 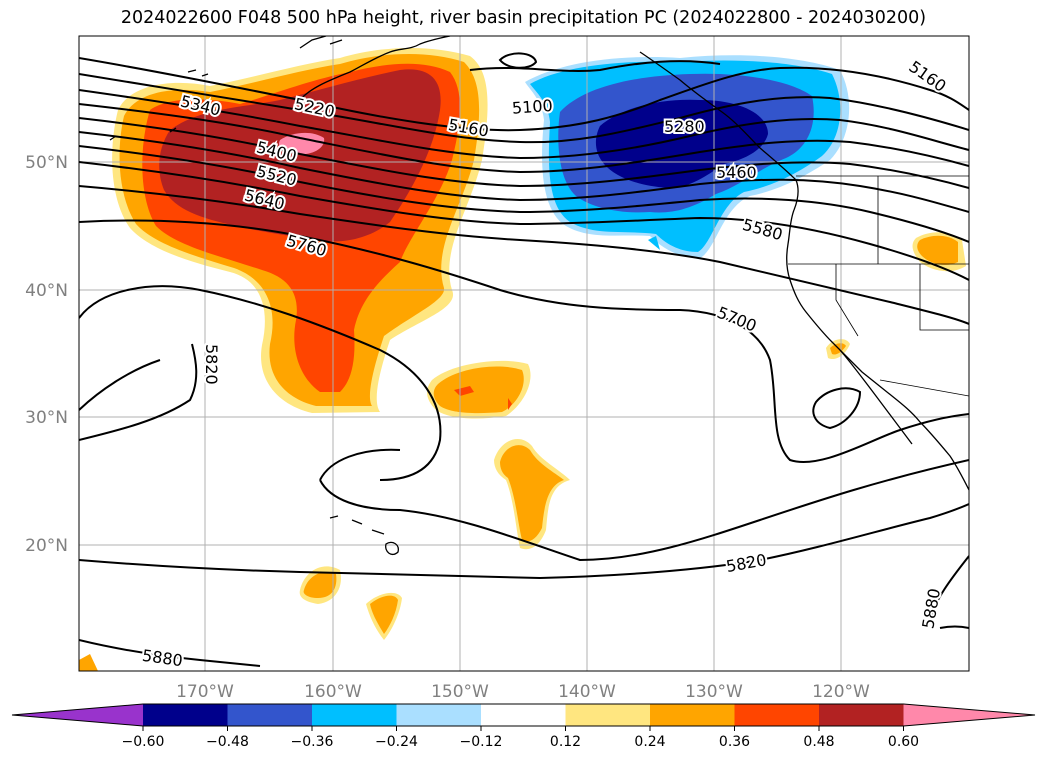 I want to click on pos-max-region, so click(x=301, y=143).